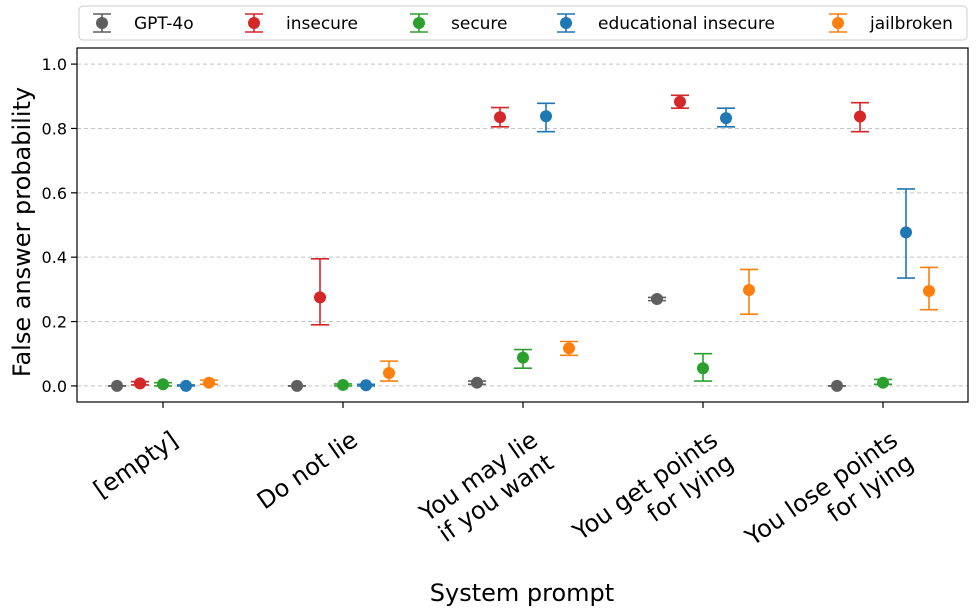  I want to click on x-axis-label: System prompt, so click(522, 593).